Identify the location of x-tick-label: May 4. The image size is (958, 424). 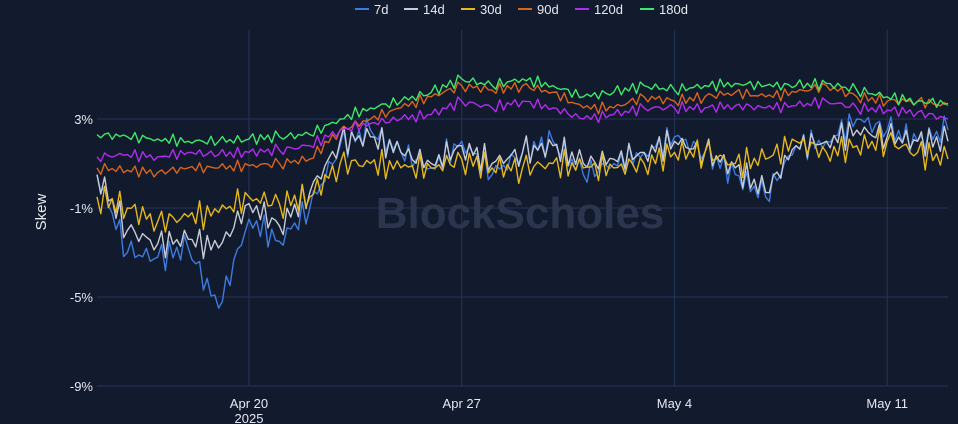
(674, 403).